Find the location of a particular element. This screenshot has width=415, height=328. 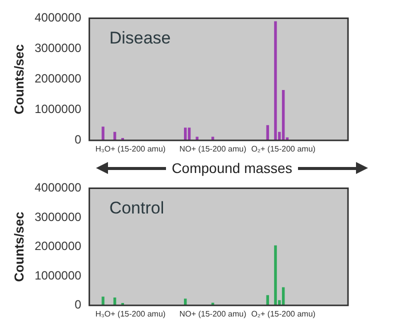

text: Disease is located at coordinates (140, 38).